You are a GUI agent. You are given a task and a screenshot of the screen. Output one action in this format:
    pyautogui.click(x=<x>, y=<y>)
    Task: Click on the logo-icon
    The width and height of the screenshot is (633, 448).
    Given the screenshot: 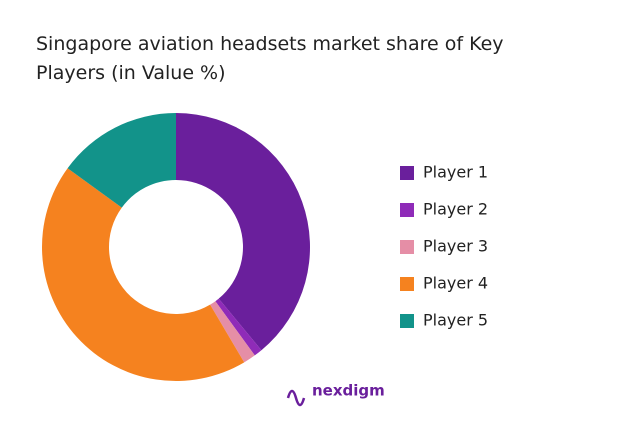 What is the action you would take?
    pyautogui.click(x=296, y=398)
    